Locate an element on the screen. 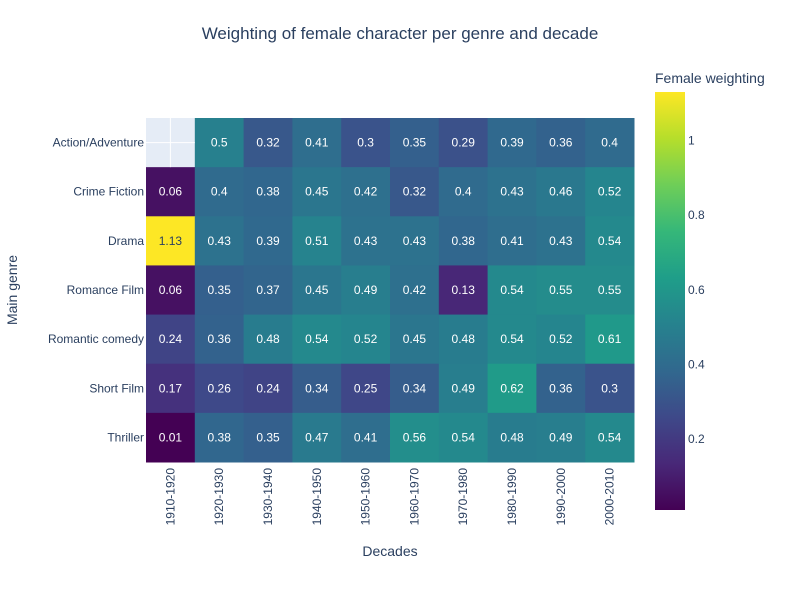 The image size is (800, 600). cell-value-label: 0.24 is located at coordinates (171, 339).